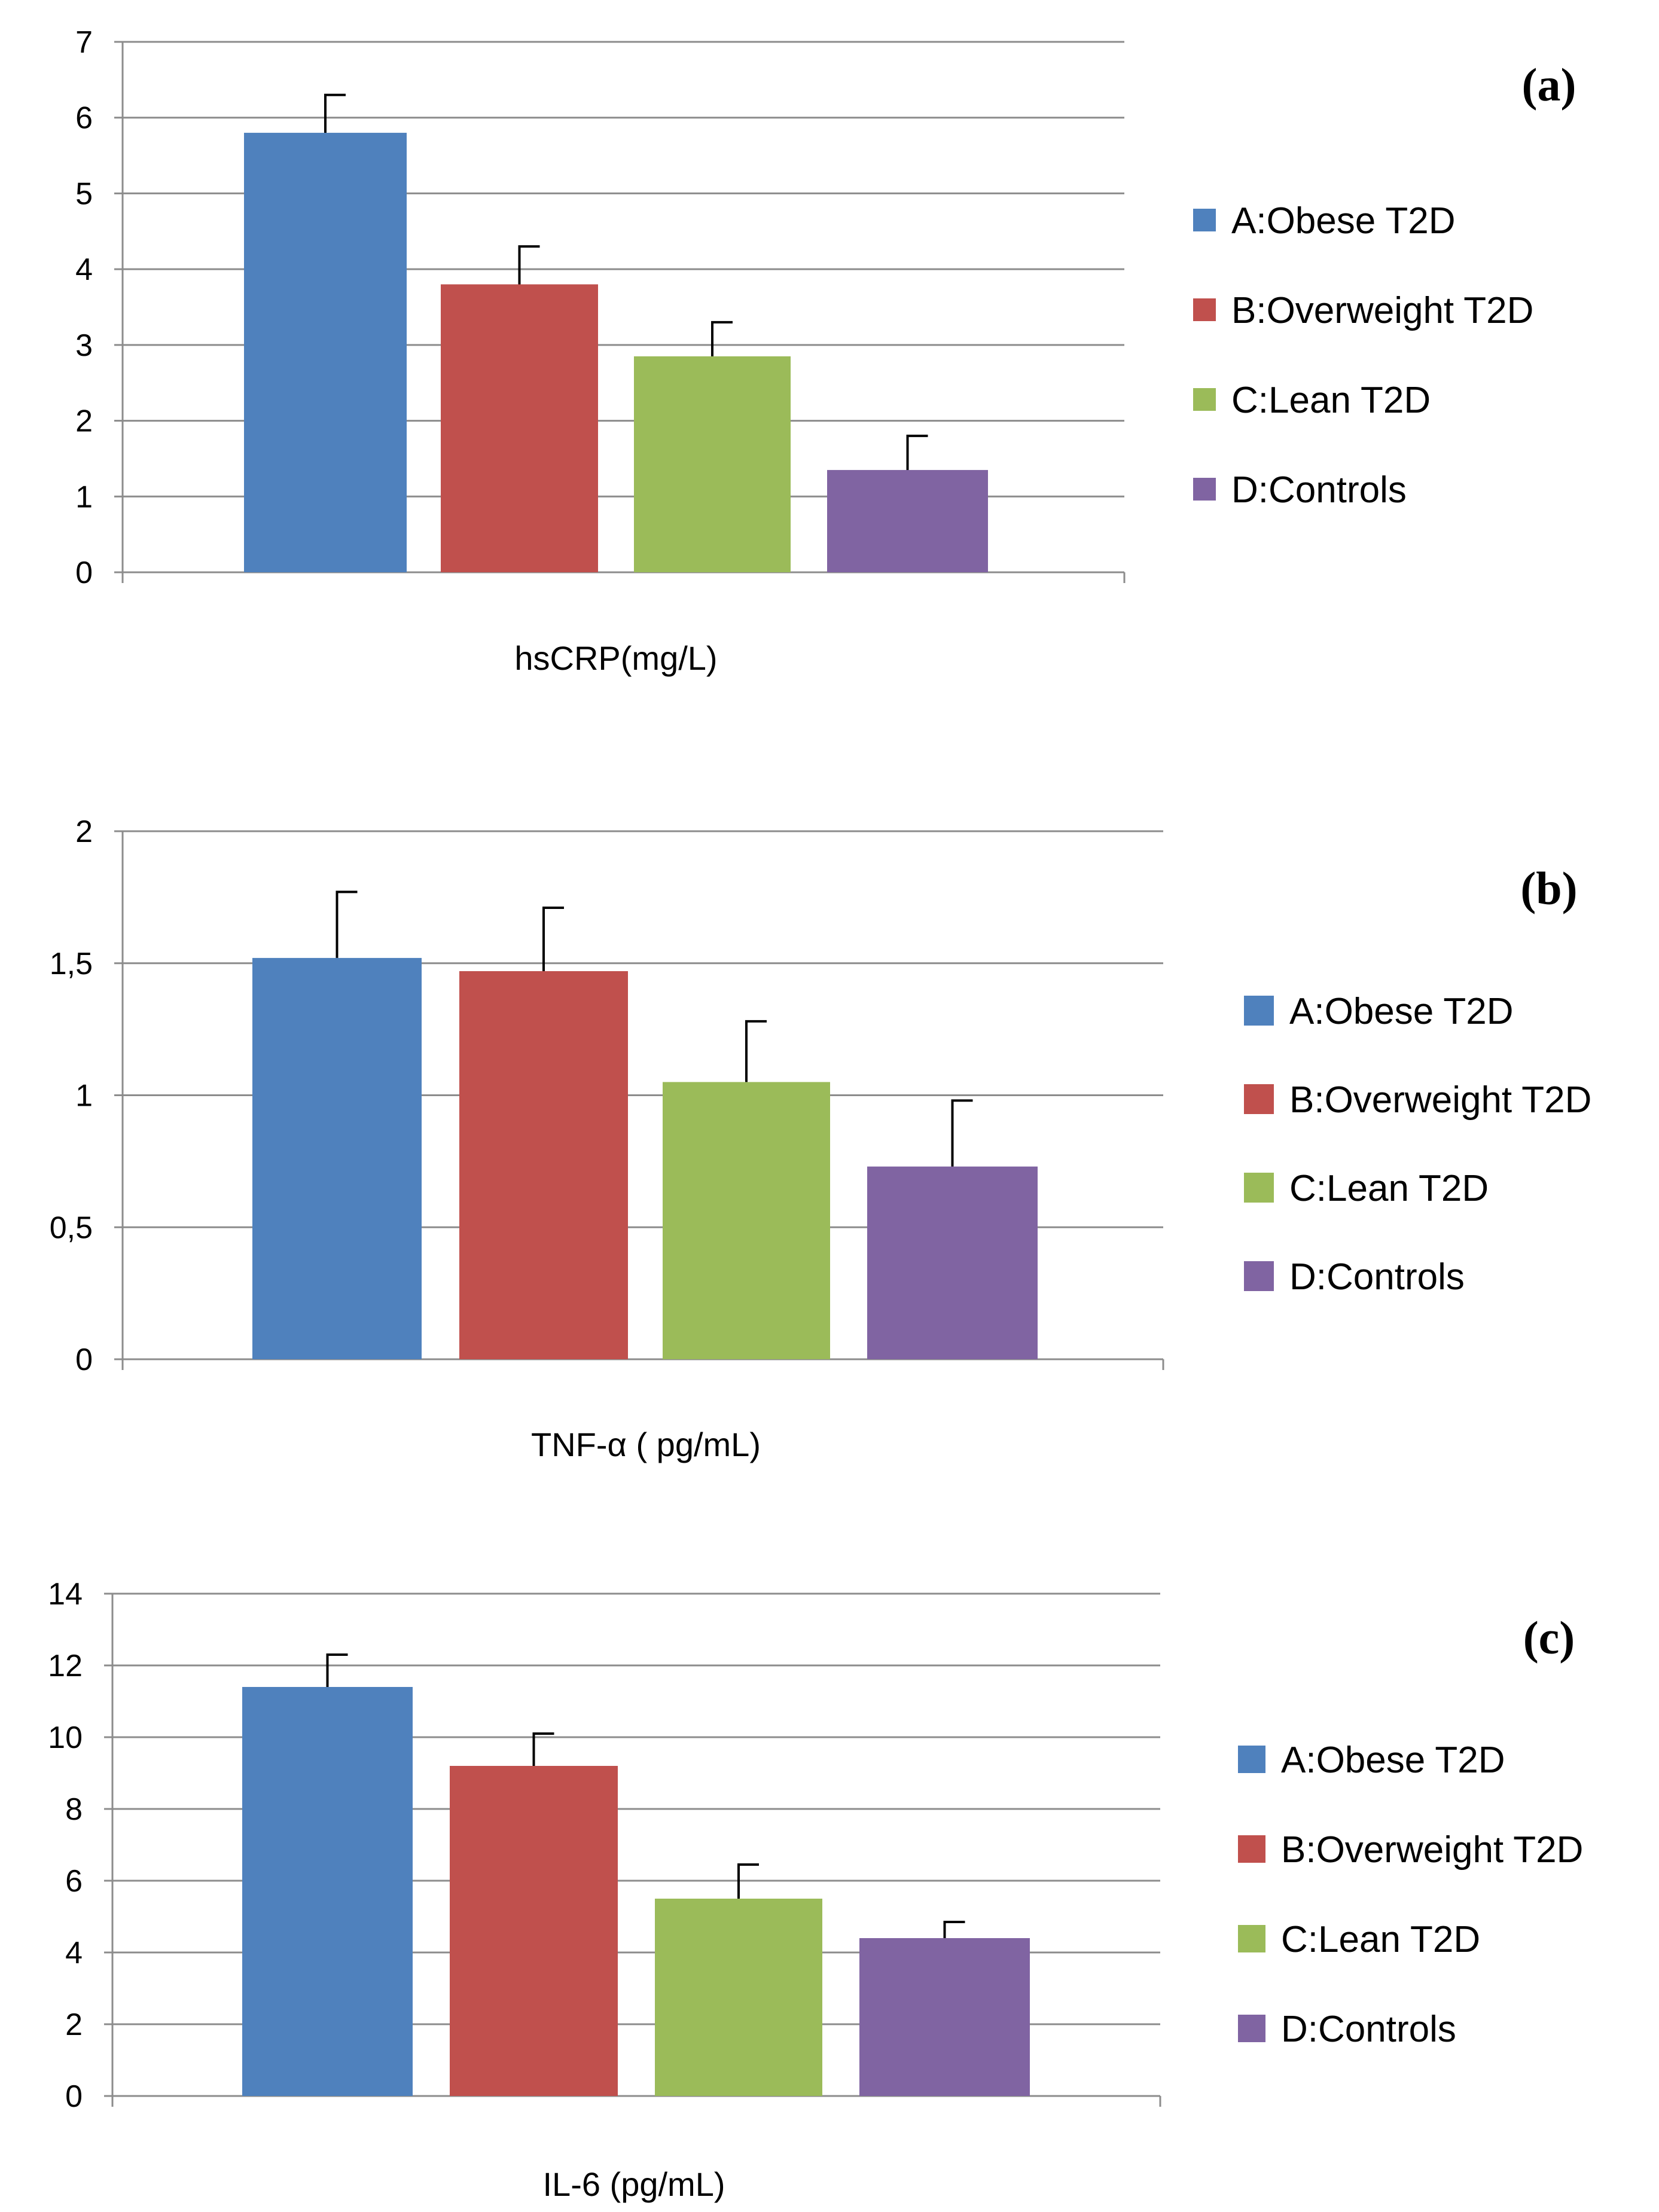  I want to click on panel-label: (a), so click(1549, 85).